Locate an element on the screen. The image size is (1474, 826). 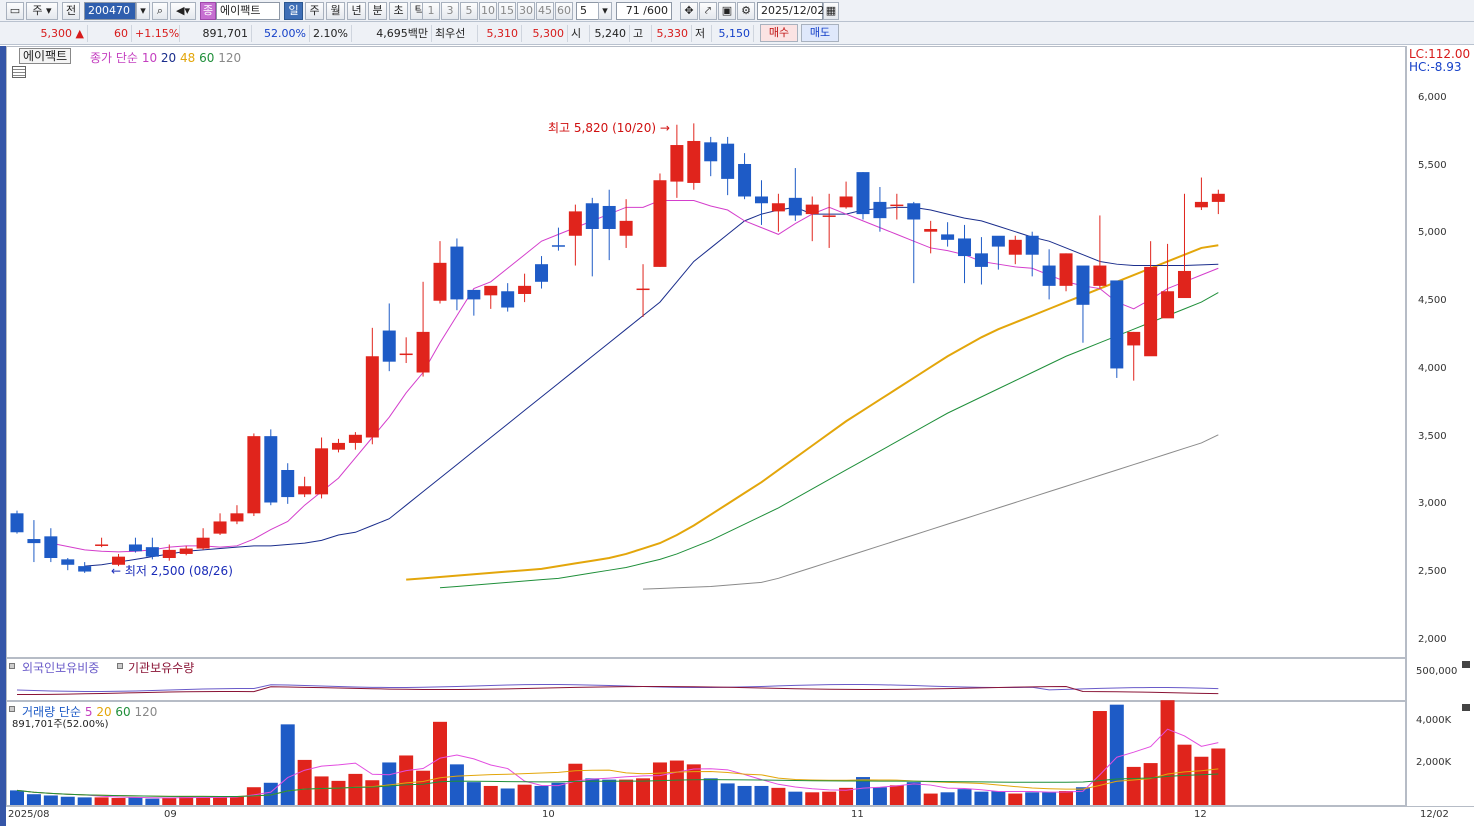
period-select: 주 ▾ is located at coordinates (42, 11).